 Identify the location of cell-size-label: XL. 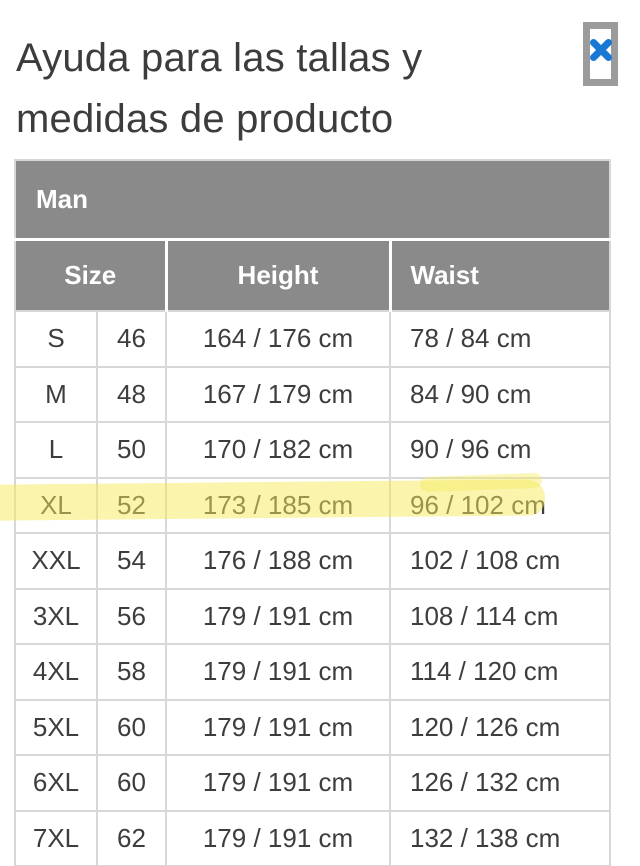
(56, 505).